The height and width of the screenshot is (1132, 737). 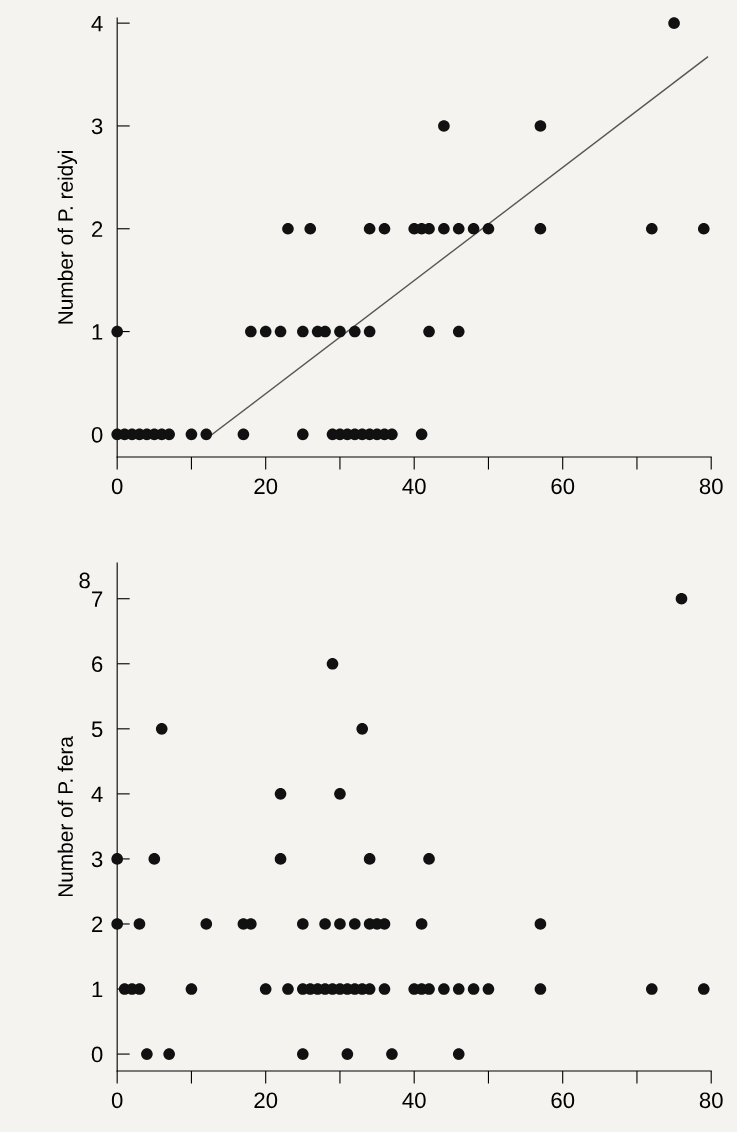 I want to click on y-tick-label: 7, so click(x=97, y=599).